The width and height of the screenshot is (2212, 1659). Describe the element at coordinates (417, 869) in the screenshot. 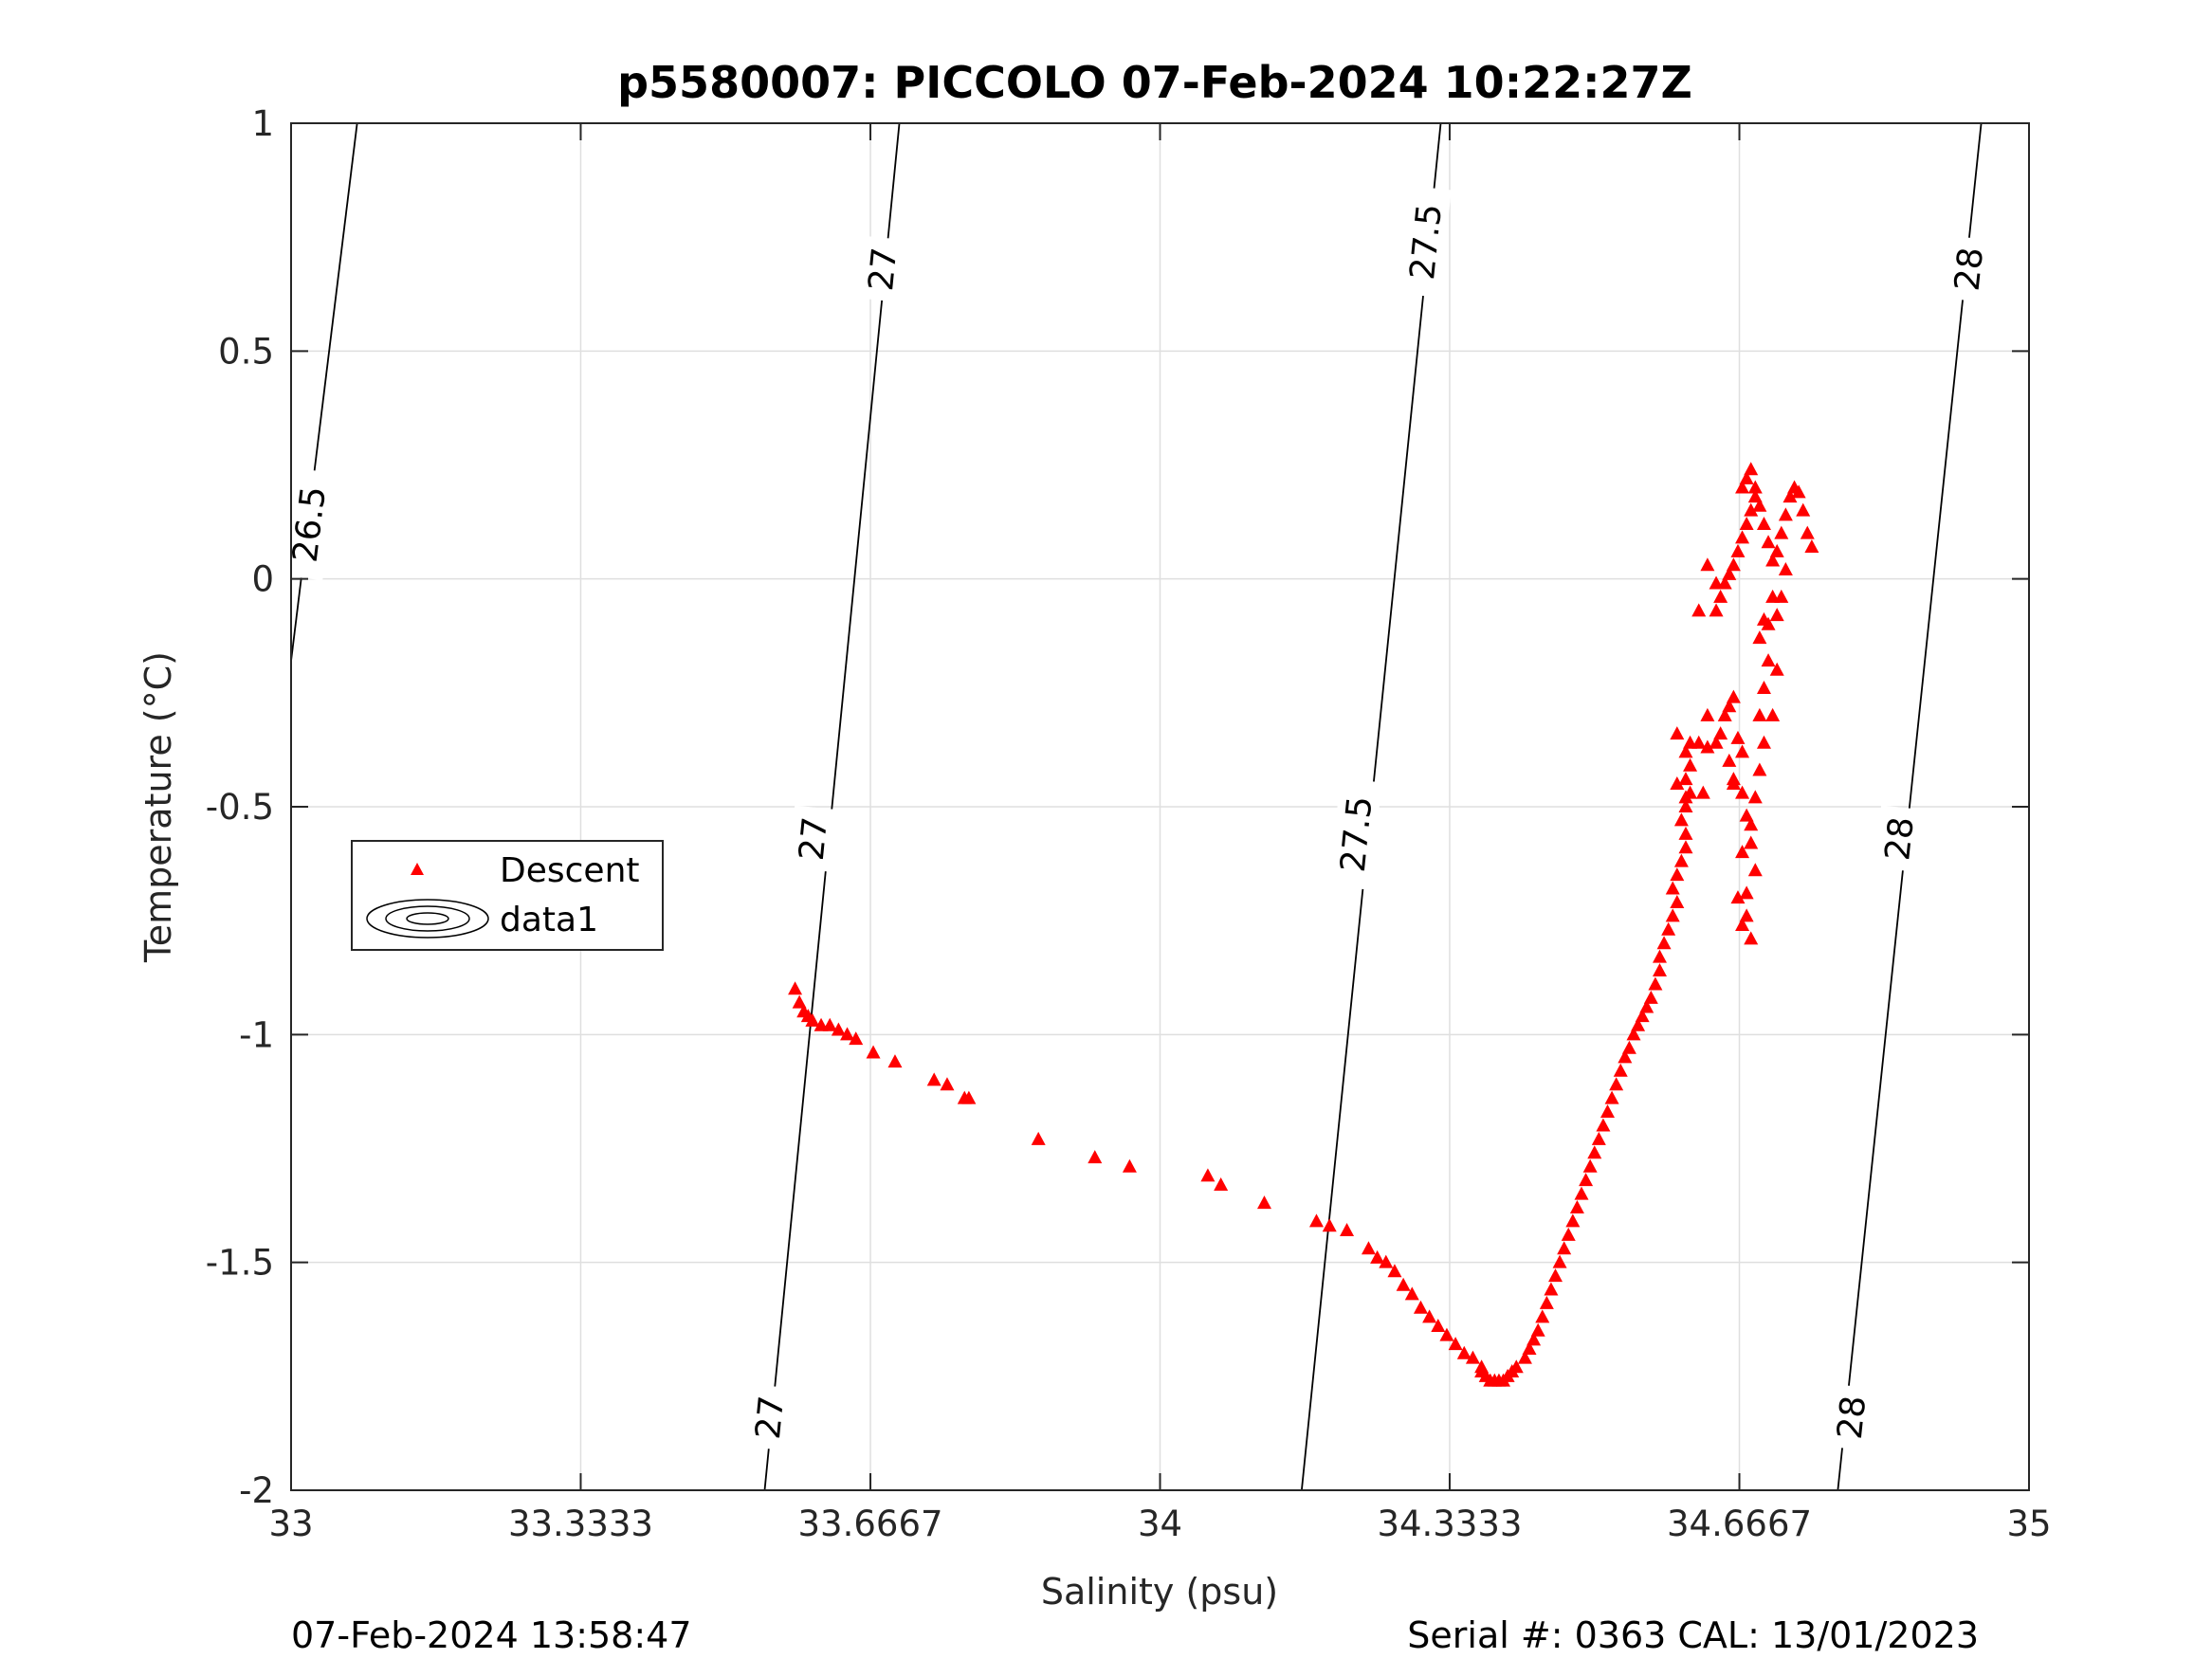

I see `legend-triangle-marker` at that location.